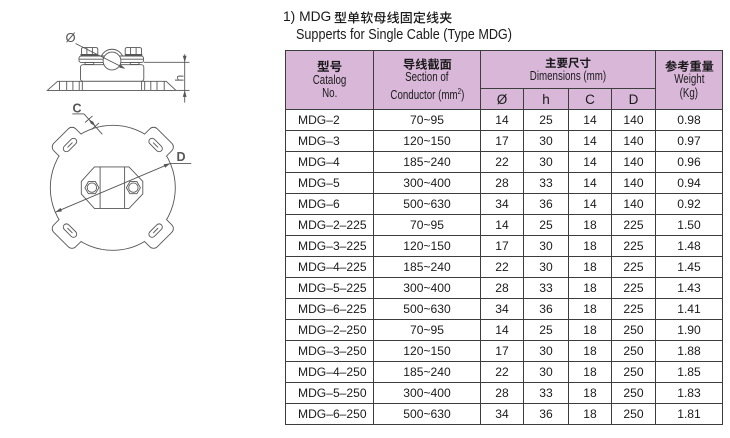 The image size is (730, 438). I want to click on svg-text: C, so click(77, 108).